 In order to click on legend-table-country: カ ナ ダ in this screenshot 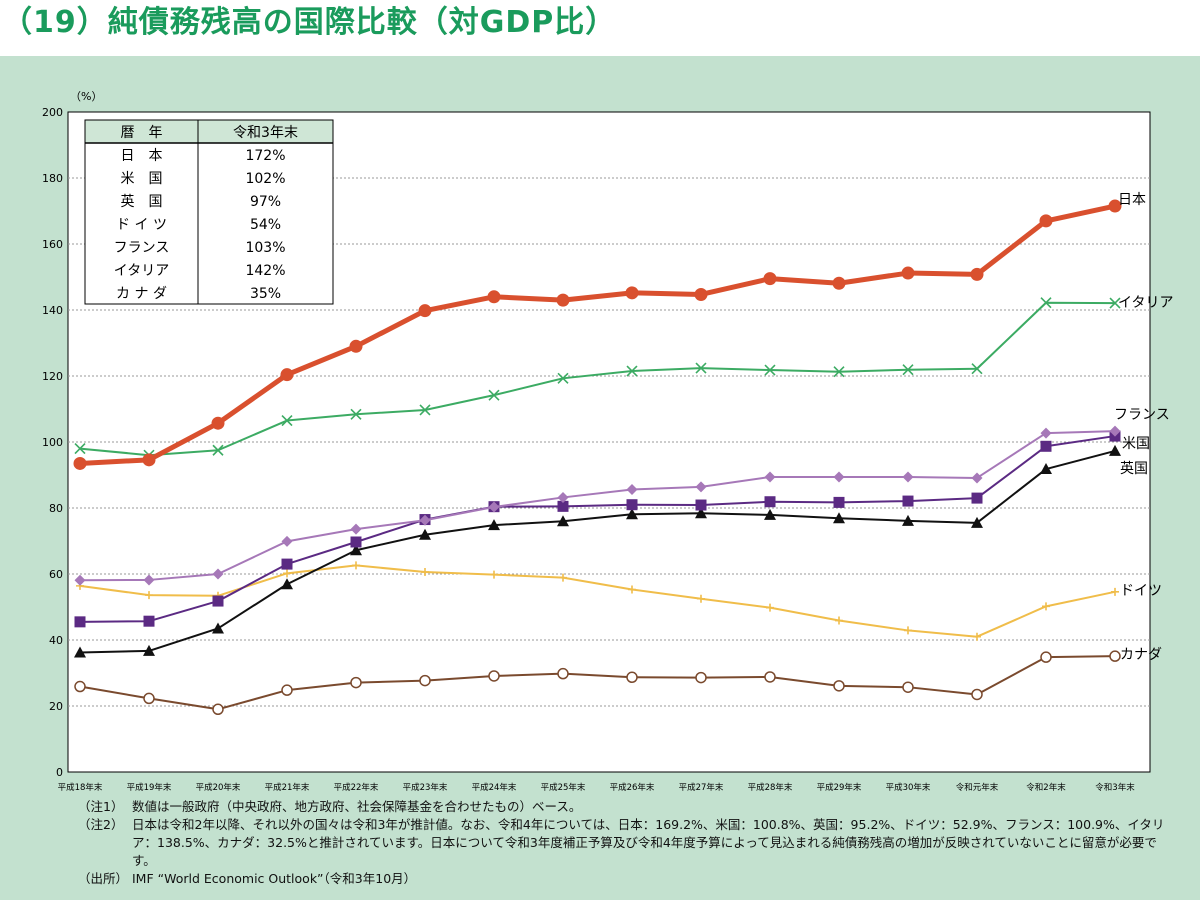, I will do `click(141, 294)`.